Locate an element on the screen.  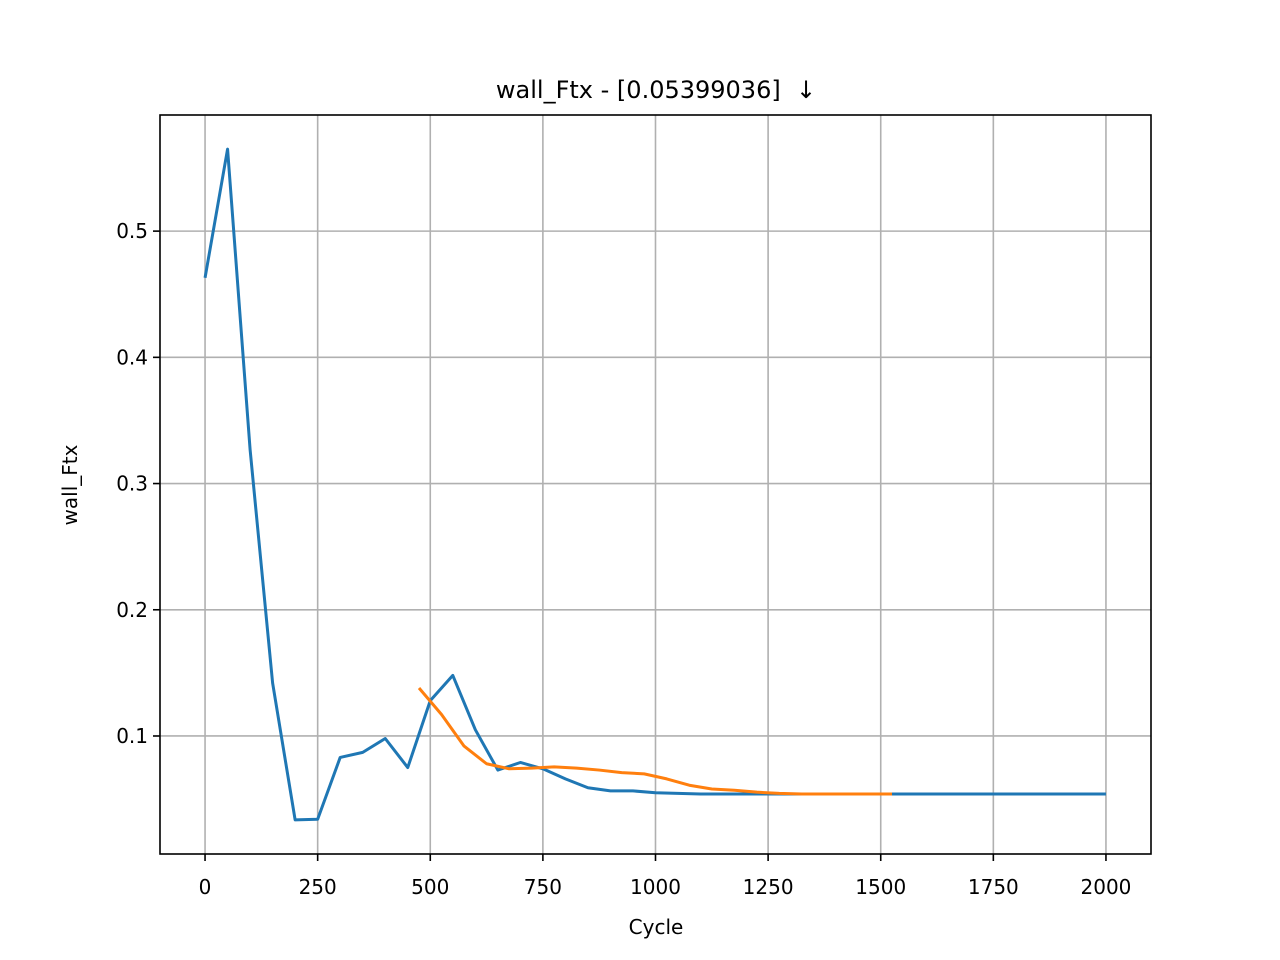
y-tick-label: 0.2 is located at coordinates (132, 610).